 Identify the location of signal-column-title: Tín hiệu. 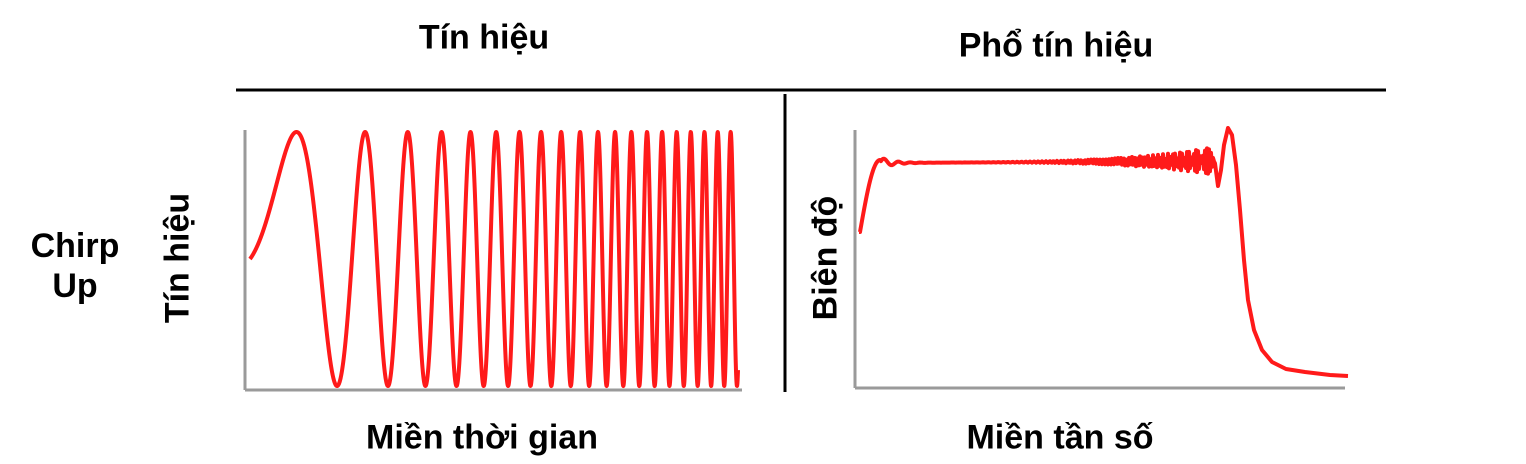
(484, 37).